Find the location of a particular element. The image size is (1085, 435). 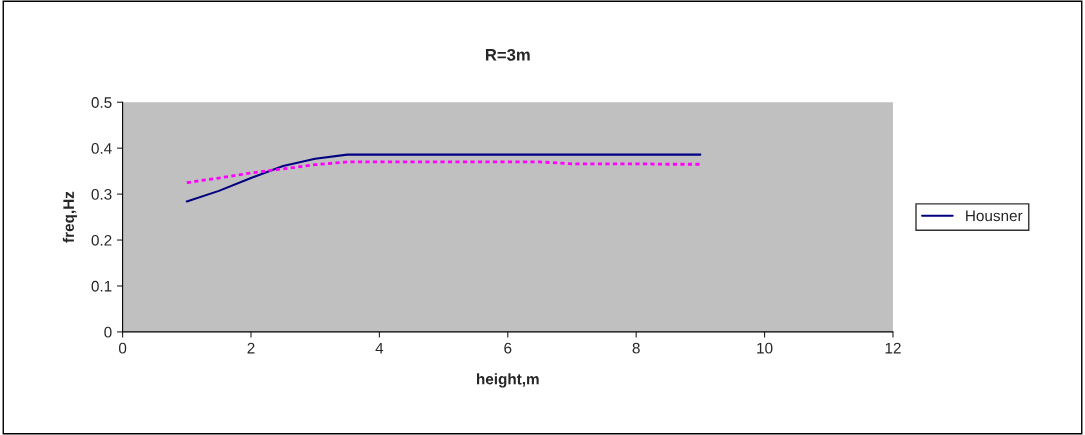

y-tick-label: 0.4 is located at coordinates (101, 148).